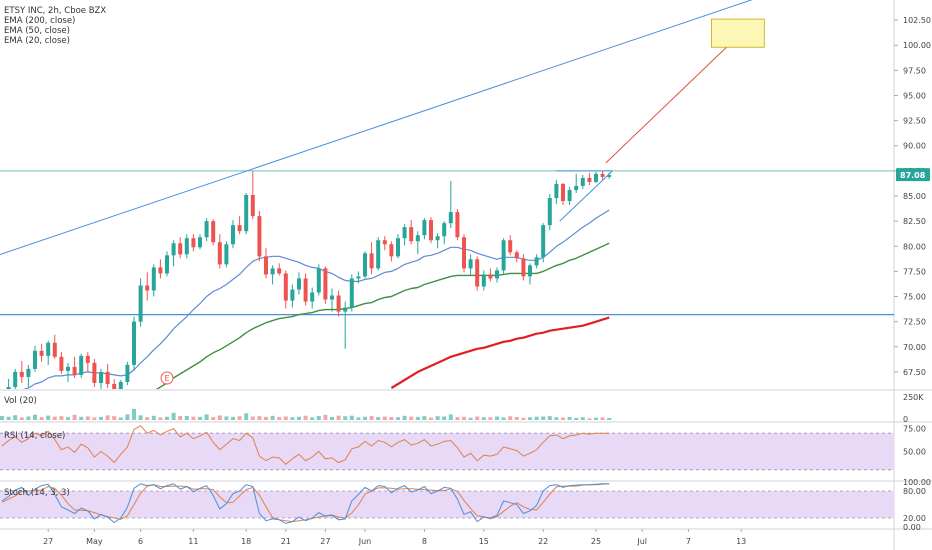 The width and height of the screenshot is (932, 550). Describe the element at coordinates (913, 397) in the screenshot. I see `volume-tick-label: 250K` at that location.